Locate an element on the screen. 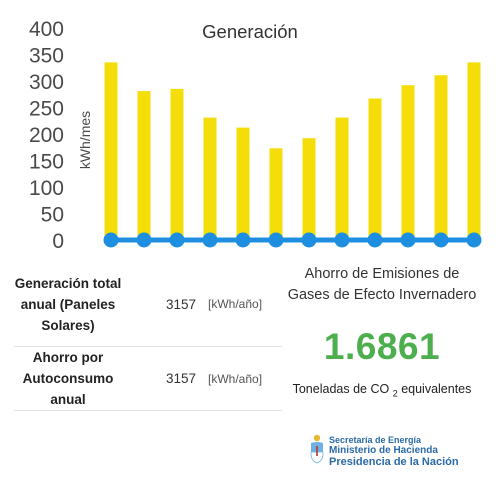 The height and width of the screenshot is (488, 500). logo-line-1: Secretaría de Energía is located at coordinates (375, 440).